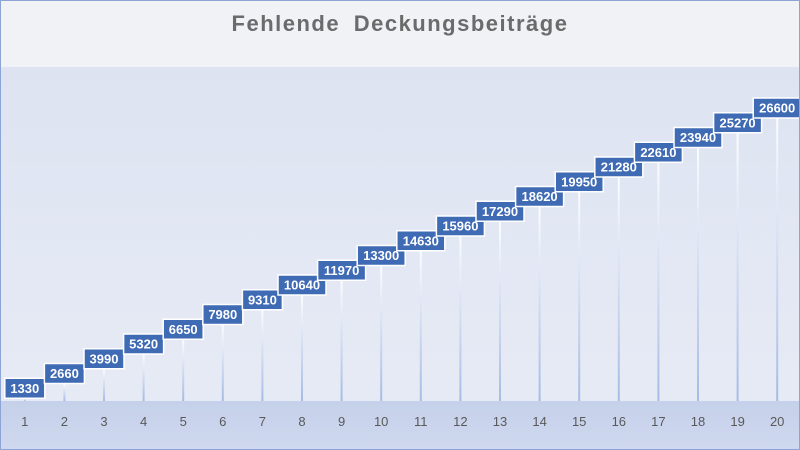  Describe the element at coordinates (777, 421) in the screenshot. I see `x-tick-label-20: 20` at that location.